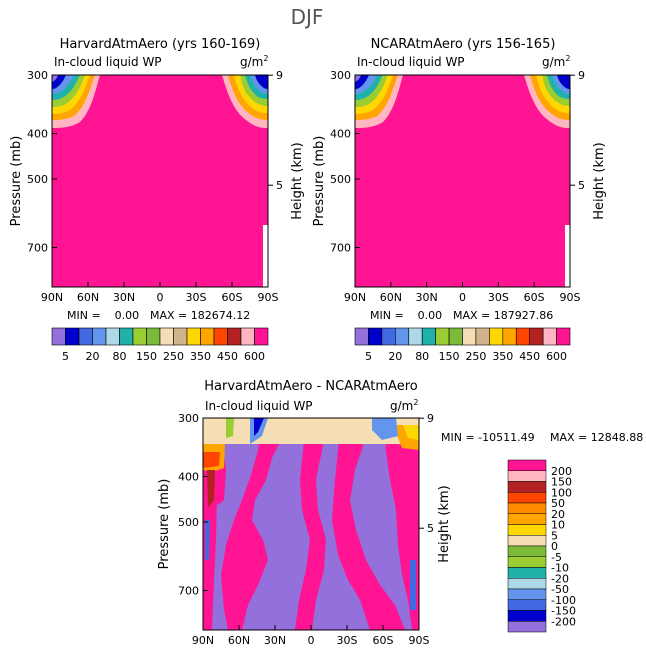  I want to click on colorbar-label: 20, so click(395, 356).